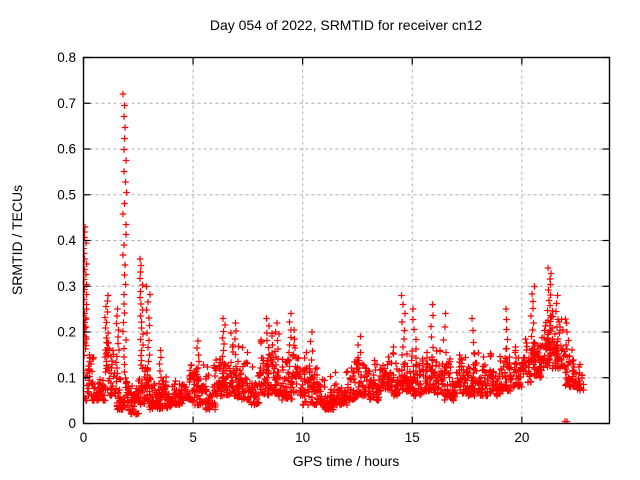 The width and height of the screenshot is (640, 480). I want to click on y-tick-label: 0.5, so click(66, 194).